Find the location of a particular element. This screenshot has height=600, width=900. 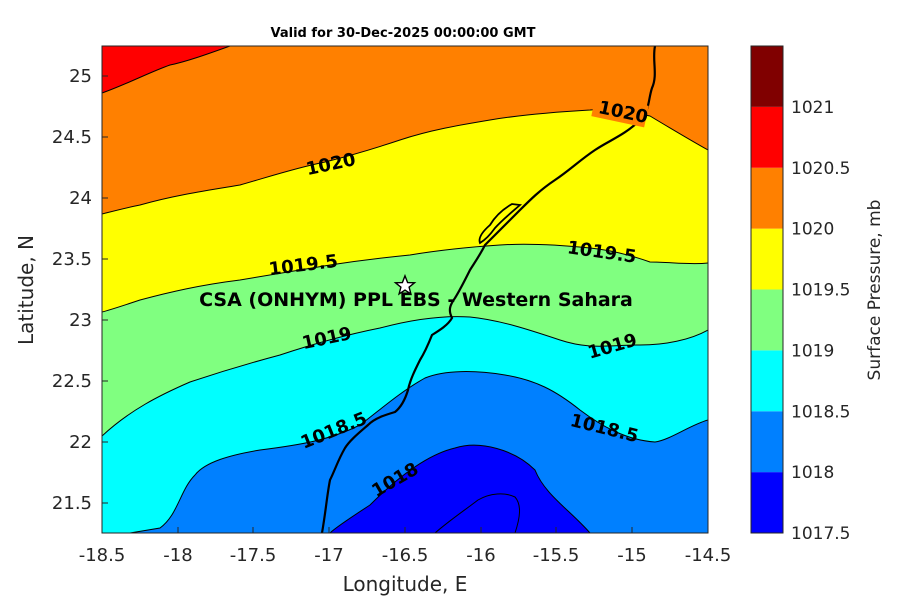

colorbar-tick-label: 1017.5 is located at coordinates (820, 534).